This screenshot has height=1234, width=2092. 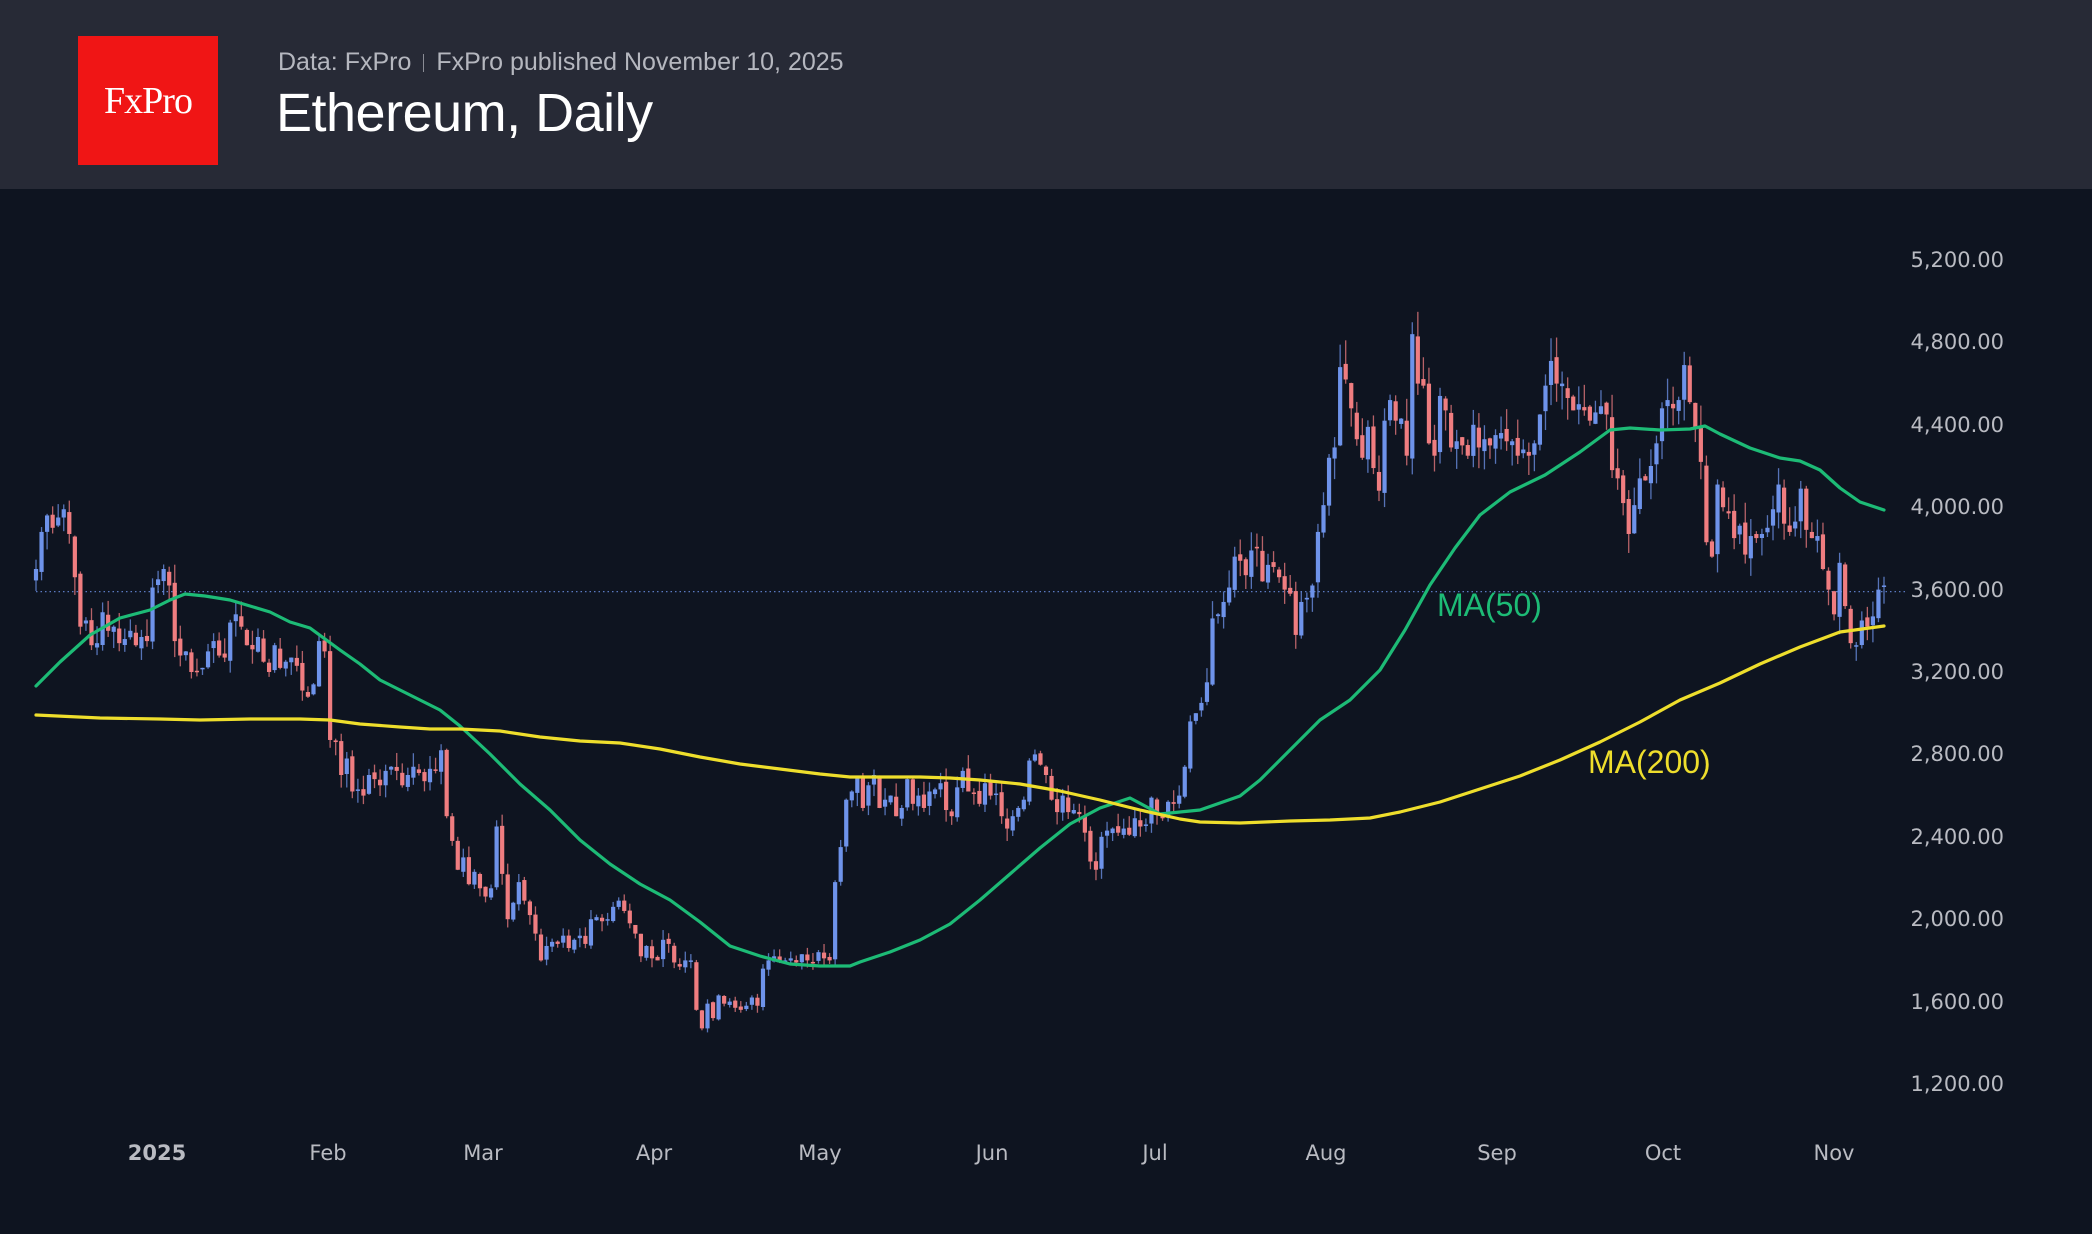 I want to click on data-source: Data: FxPro, so click(x=345, y=62).